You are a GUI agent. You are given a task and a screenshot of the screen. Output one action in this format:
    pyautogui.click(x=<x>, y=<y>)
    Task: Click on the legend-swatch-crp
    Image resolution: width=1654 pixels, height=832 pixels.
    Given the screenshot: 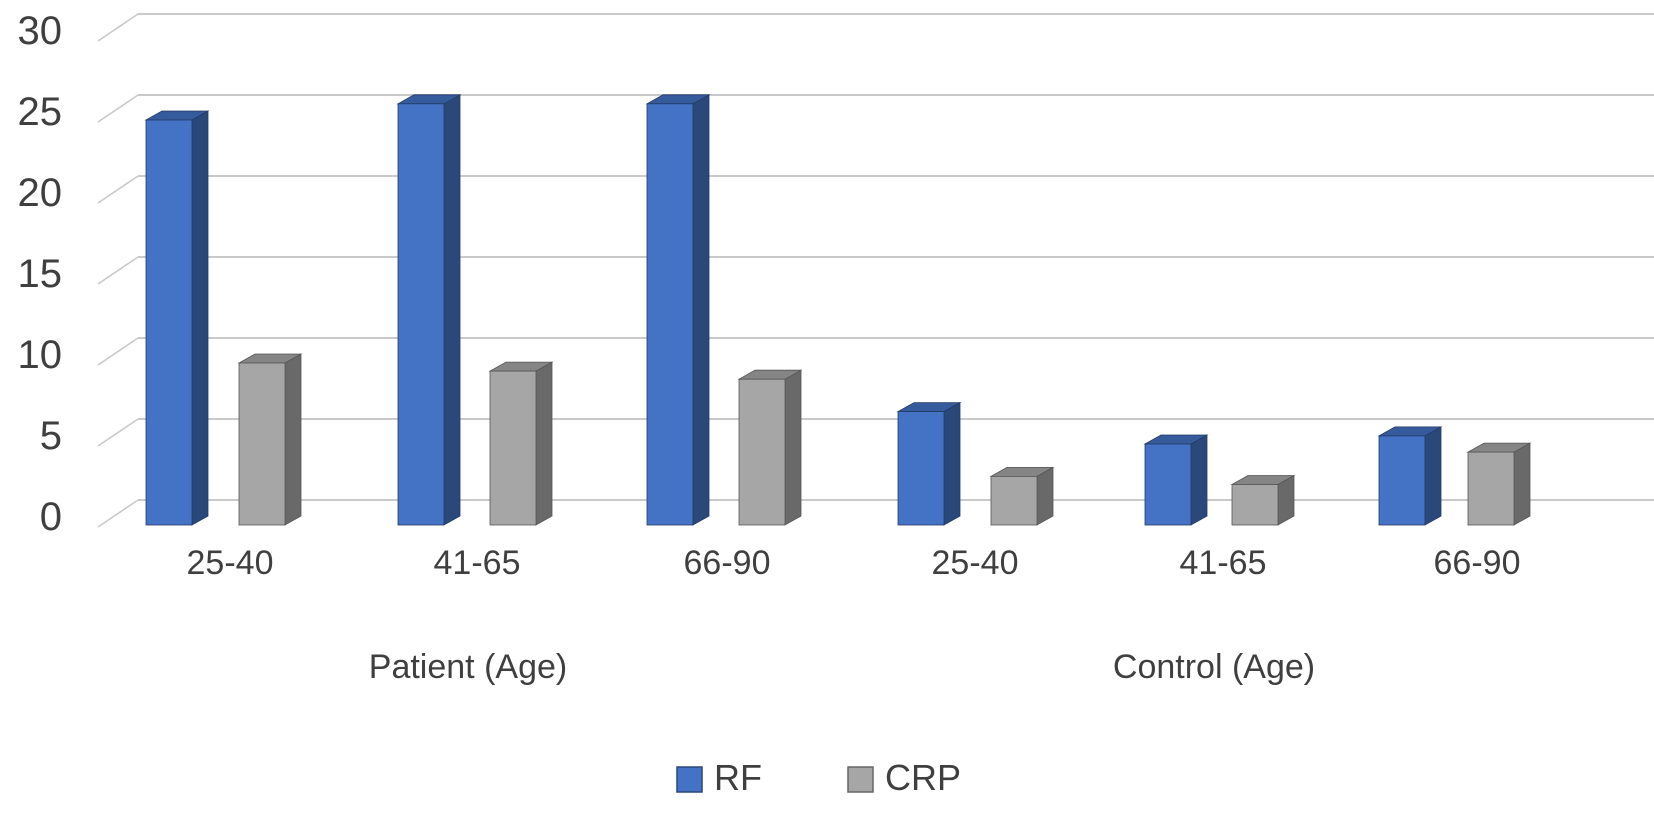 What is the action you would take?
    pyautogui.click(x=860, y=779)
    